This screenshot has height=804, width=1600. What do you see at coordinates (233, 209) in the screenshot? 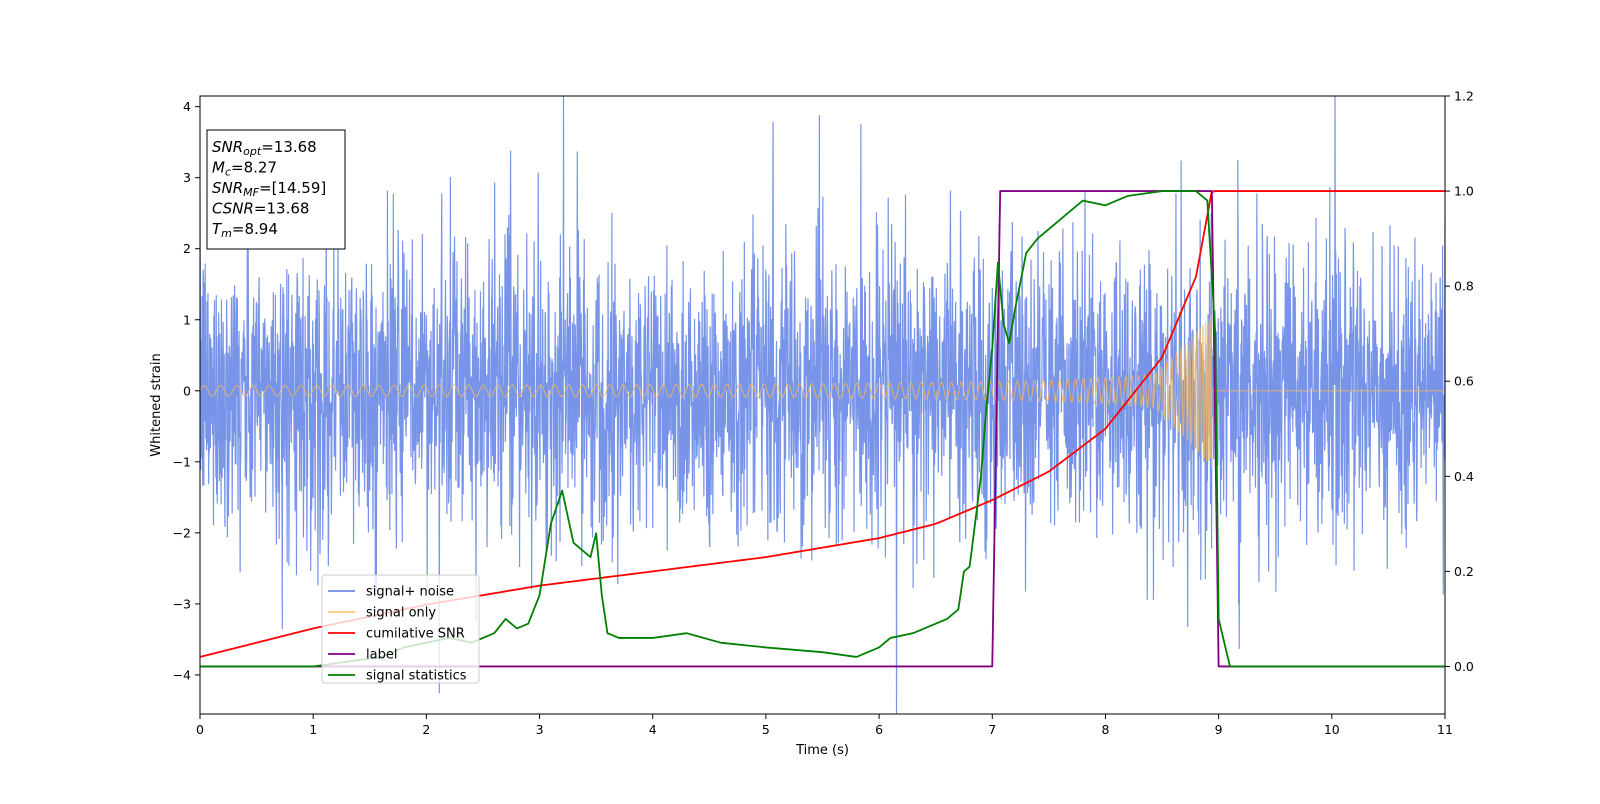
I see `info-name: CSNR` at bounding box center [233, 209].